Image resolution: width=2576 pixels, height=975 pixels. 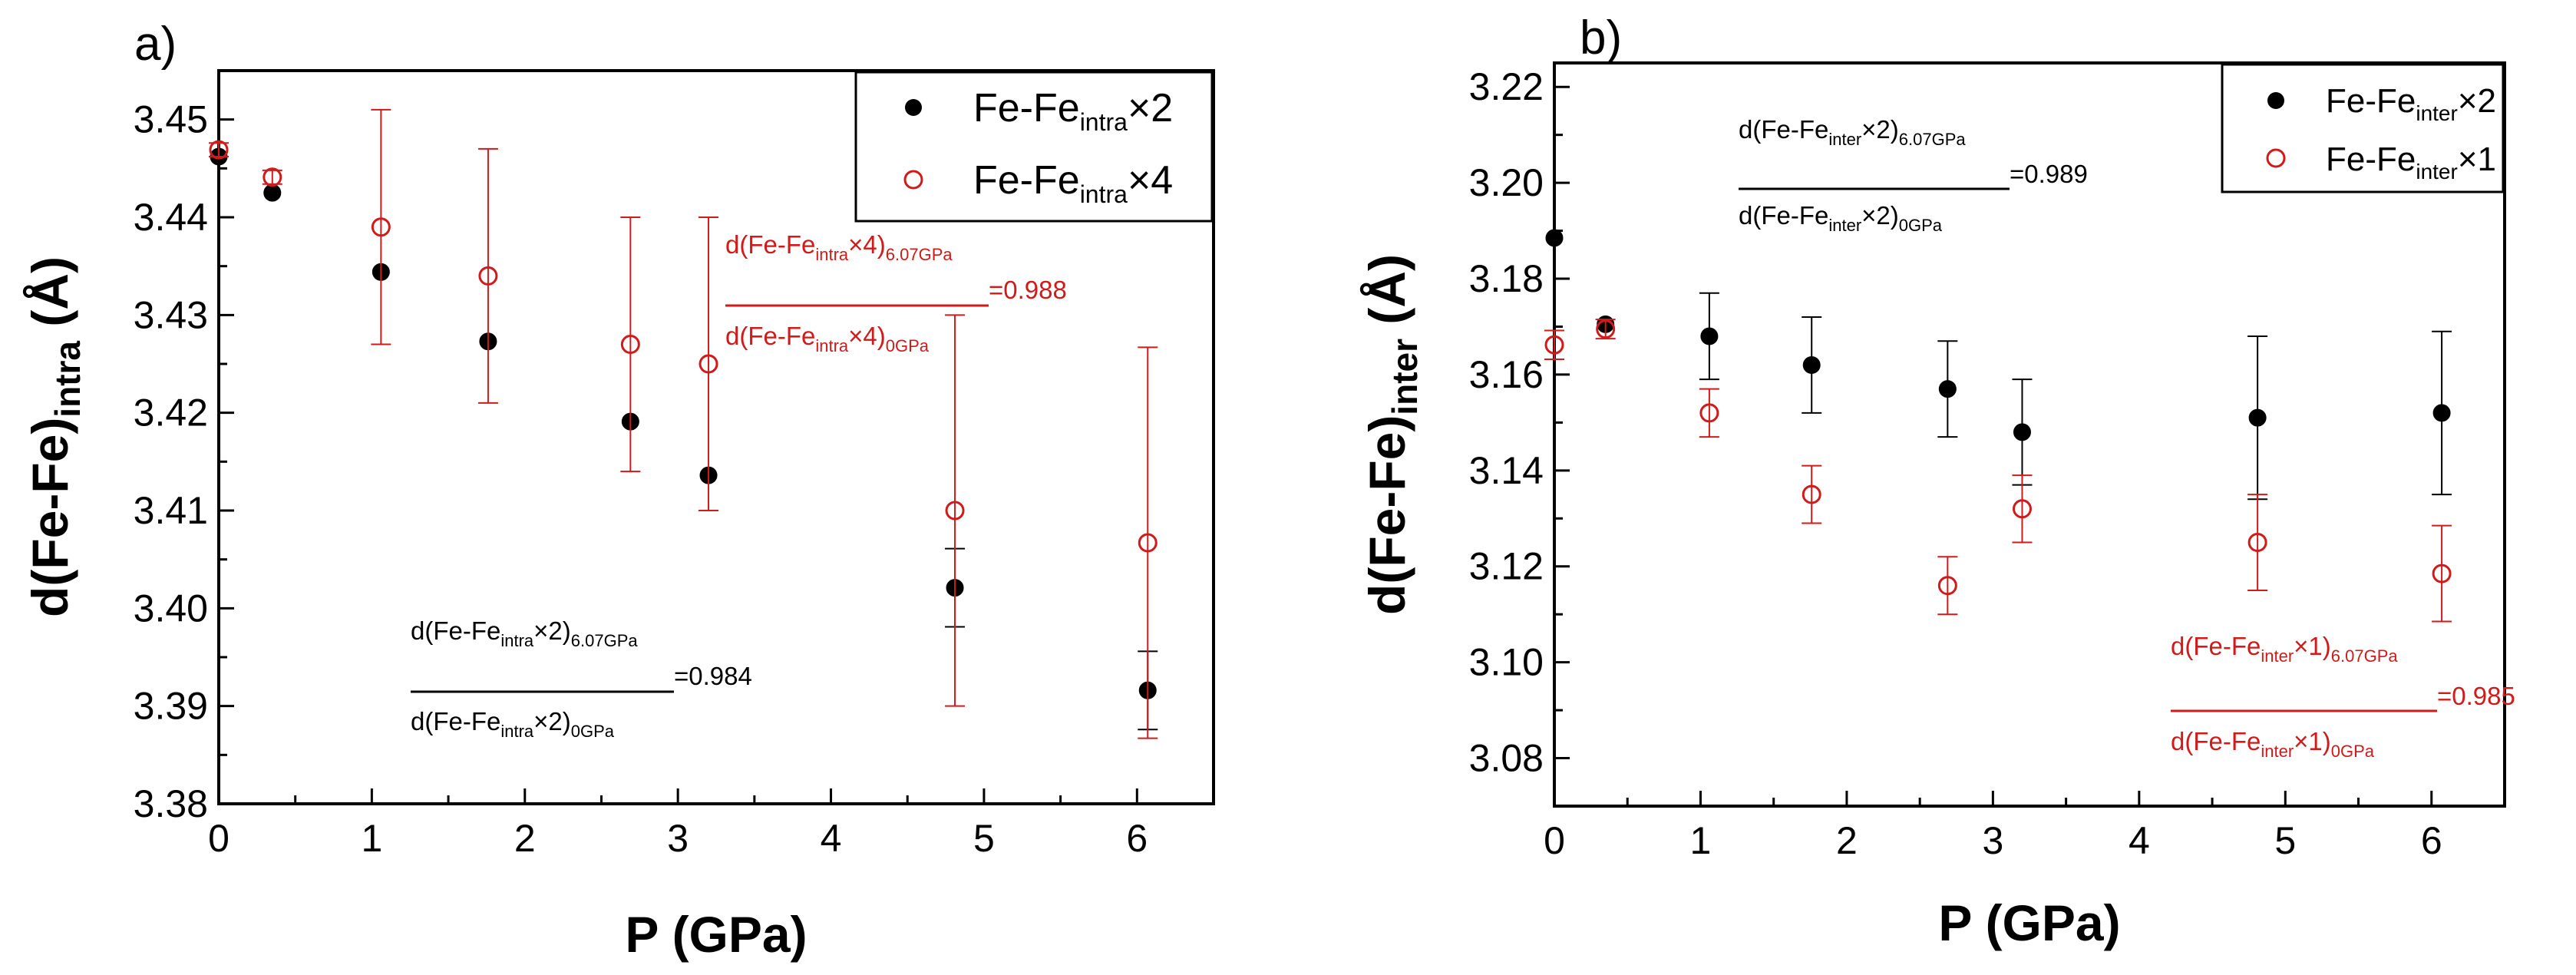 What do you see at coordinates (2353, 751) in the screenshot?
I see `panel-b-ann2-den-sub2: 0GPa` at bounding box center [2353, 751].